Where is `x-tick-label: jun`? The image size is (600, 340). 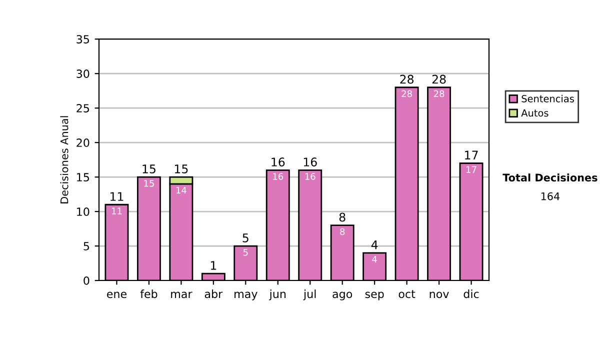 x-tick-label: jun is located at coordinates (277, 295).